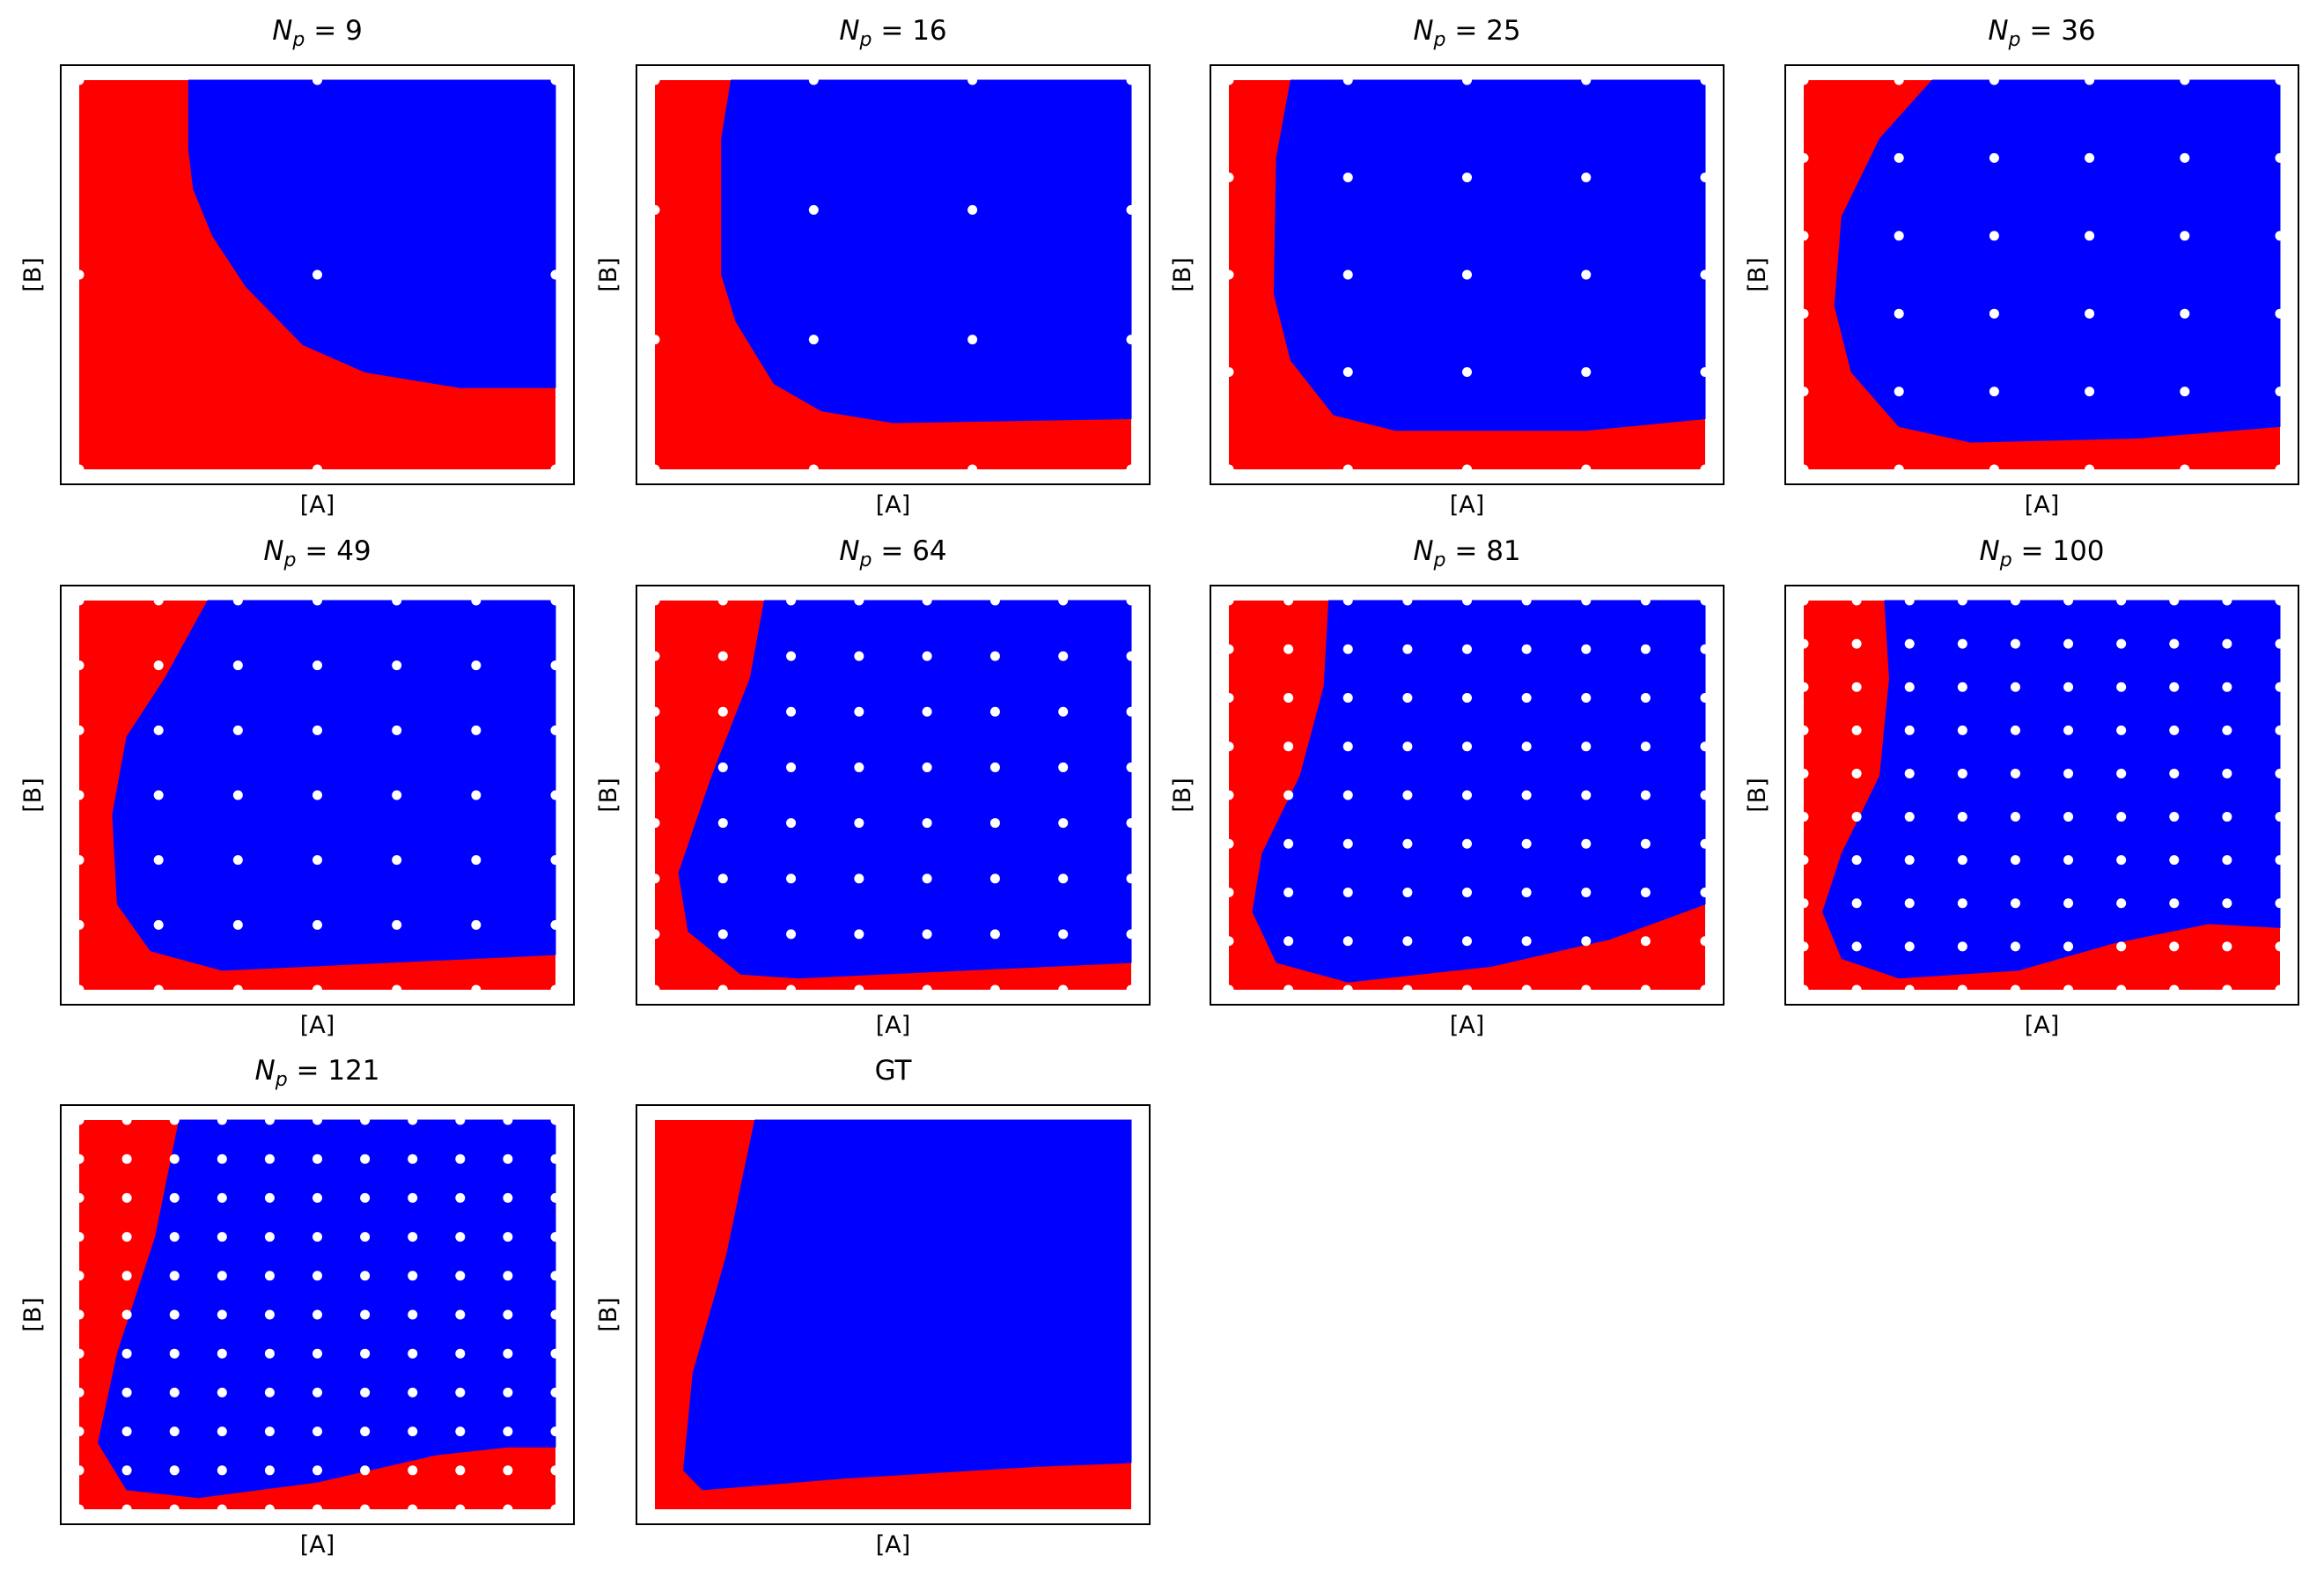 This screenshot has height=1585, width=2324. What do you see at coordinates (372, 233) in the screenshot?
I see `blue-phase-region` at bounding box center [372, 233].